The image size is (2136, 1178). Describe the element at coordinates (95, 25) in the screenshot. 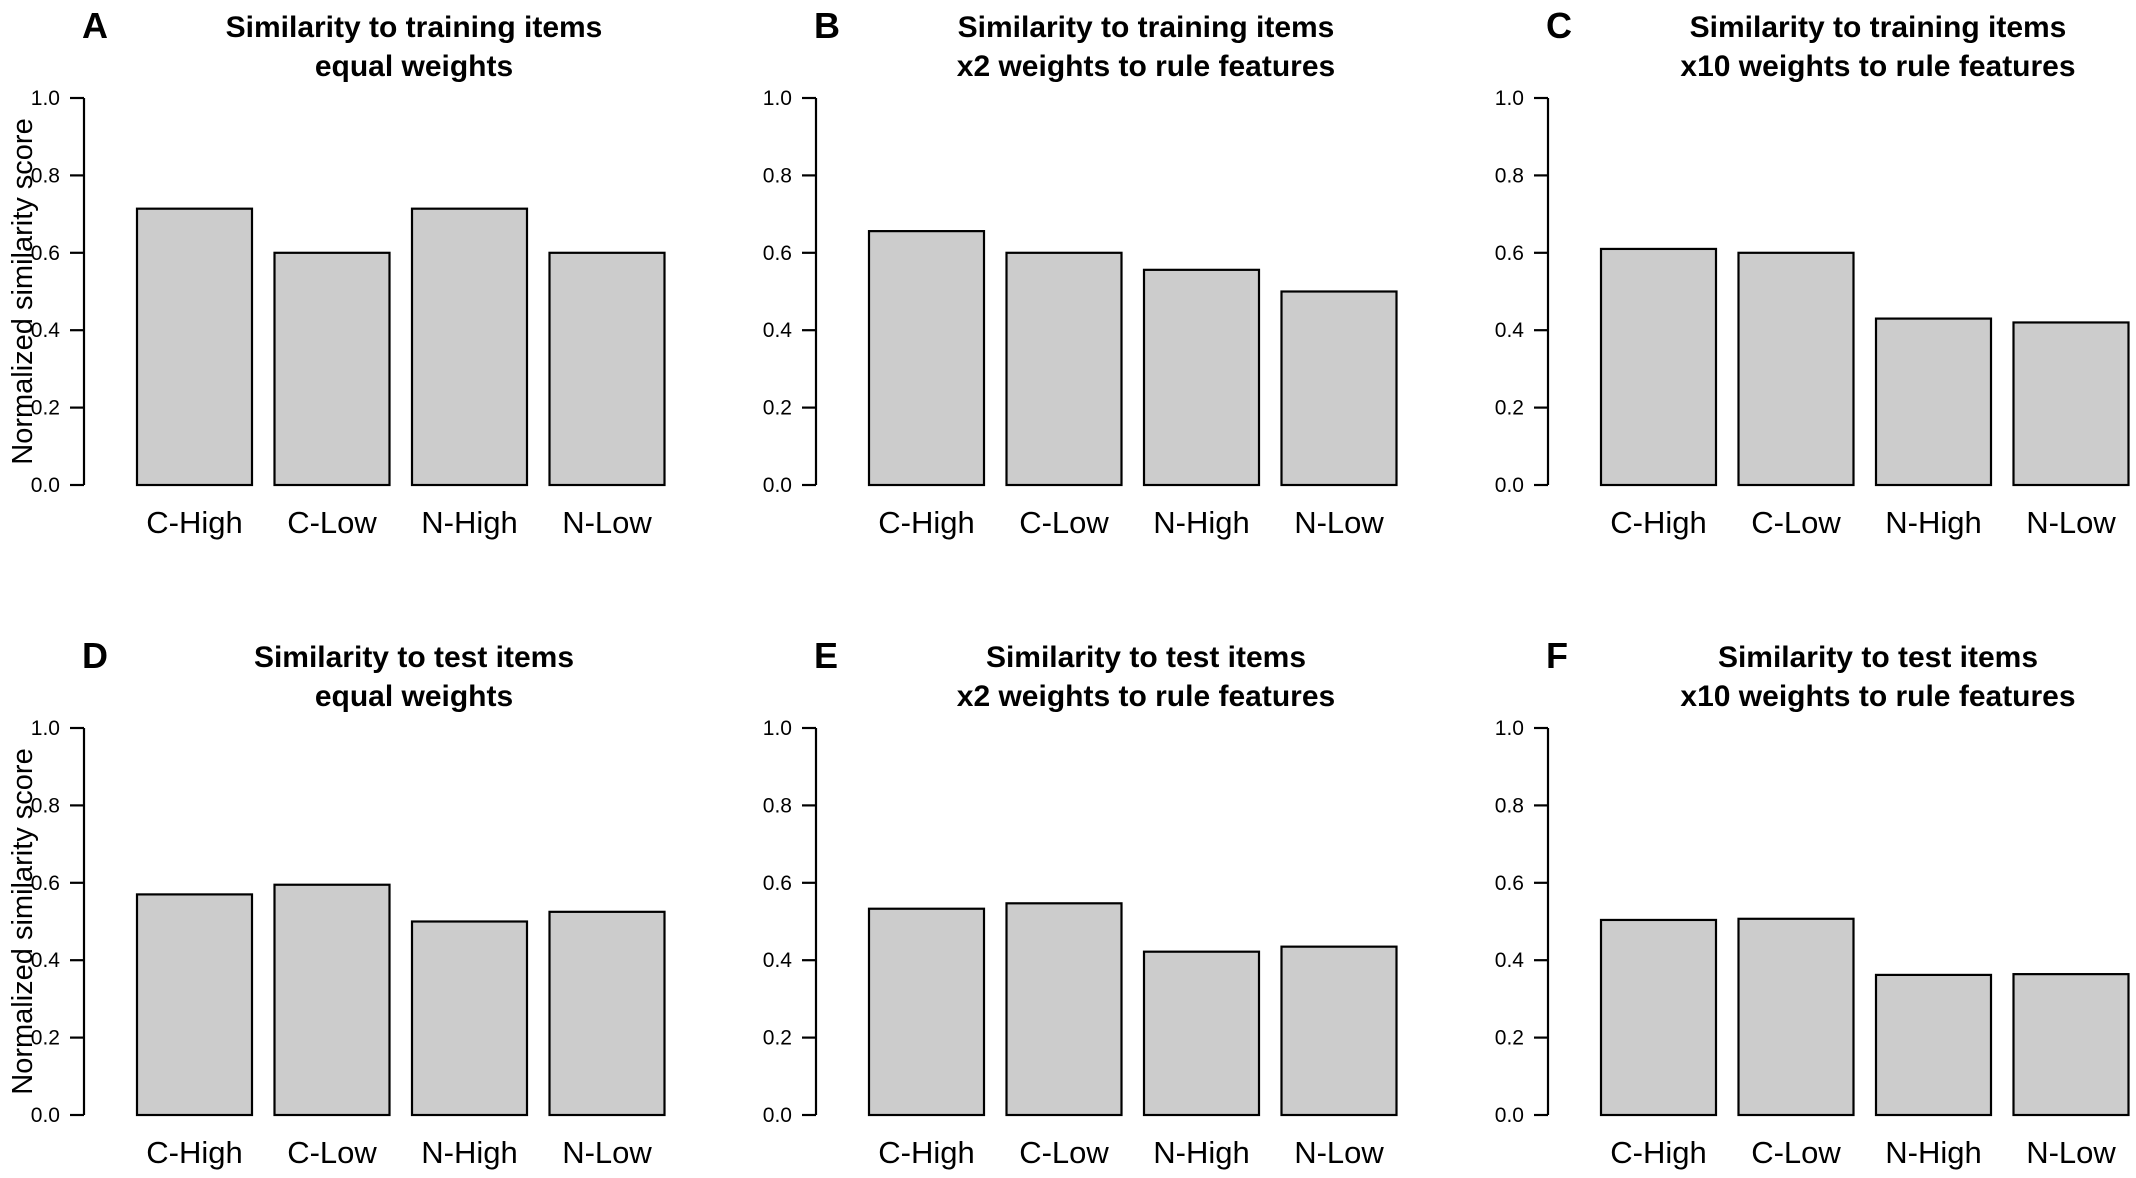

I see `panel-letter: A` at that location.